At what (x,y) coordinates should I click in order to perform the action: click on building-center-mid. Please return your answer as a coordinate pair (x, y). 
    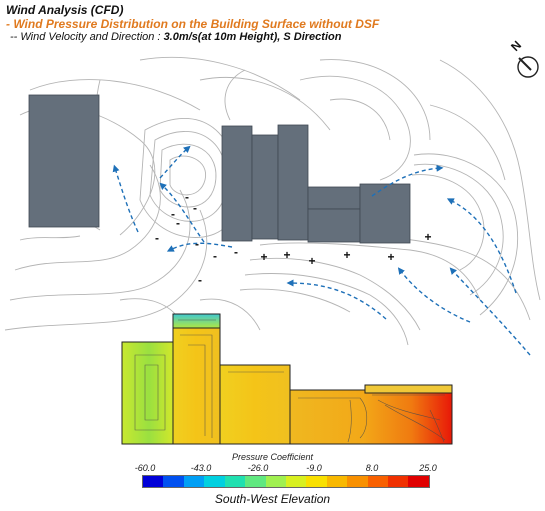
    Looking at the image, I should click on (265, 187).